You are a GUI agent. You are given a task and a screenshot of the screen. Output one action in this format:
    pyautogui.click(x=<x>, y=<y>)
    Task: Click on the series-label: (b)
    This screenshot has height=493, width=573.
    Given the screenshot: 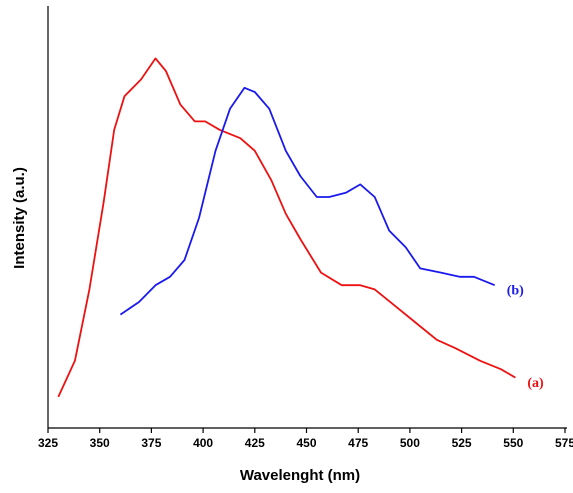 What is the action you would take?
    pyautogui.click(x=515, y=290)
    